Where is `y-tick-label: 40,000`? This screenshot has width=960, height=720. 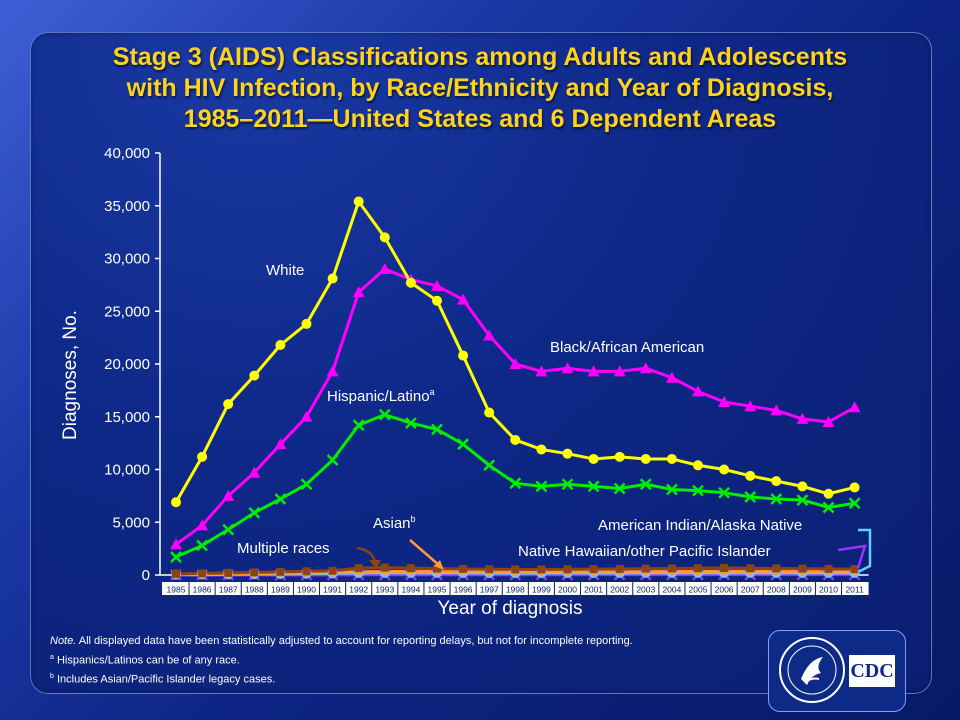
y-tick-label: 40,000 is located at coordinates (127, 153).